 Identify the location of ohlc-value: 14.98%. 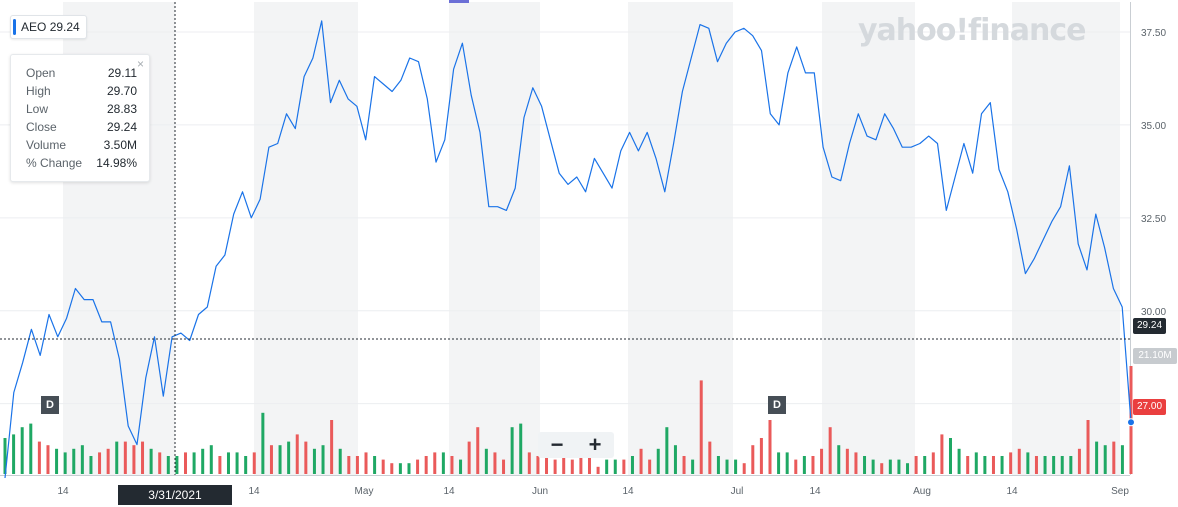
(116, 163).